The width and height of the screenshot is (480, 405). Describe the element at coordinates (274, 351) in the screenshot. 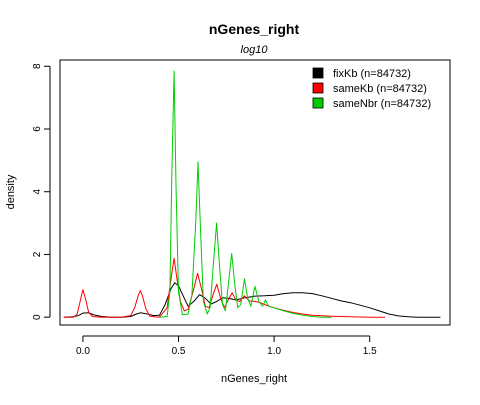

I see `x-tick-label: 1.0` at that location.